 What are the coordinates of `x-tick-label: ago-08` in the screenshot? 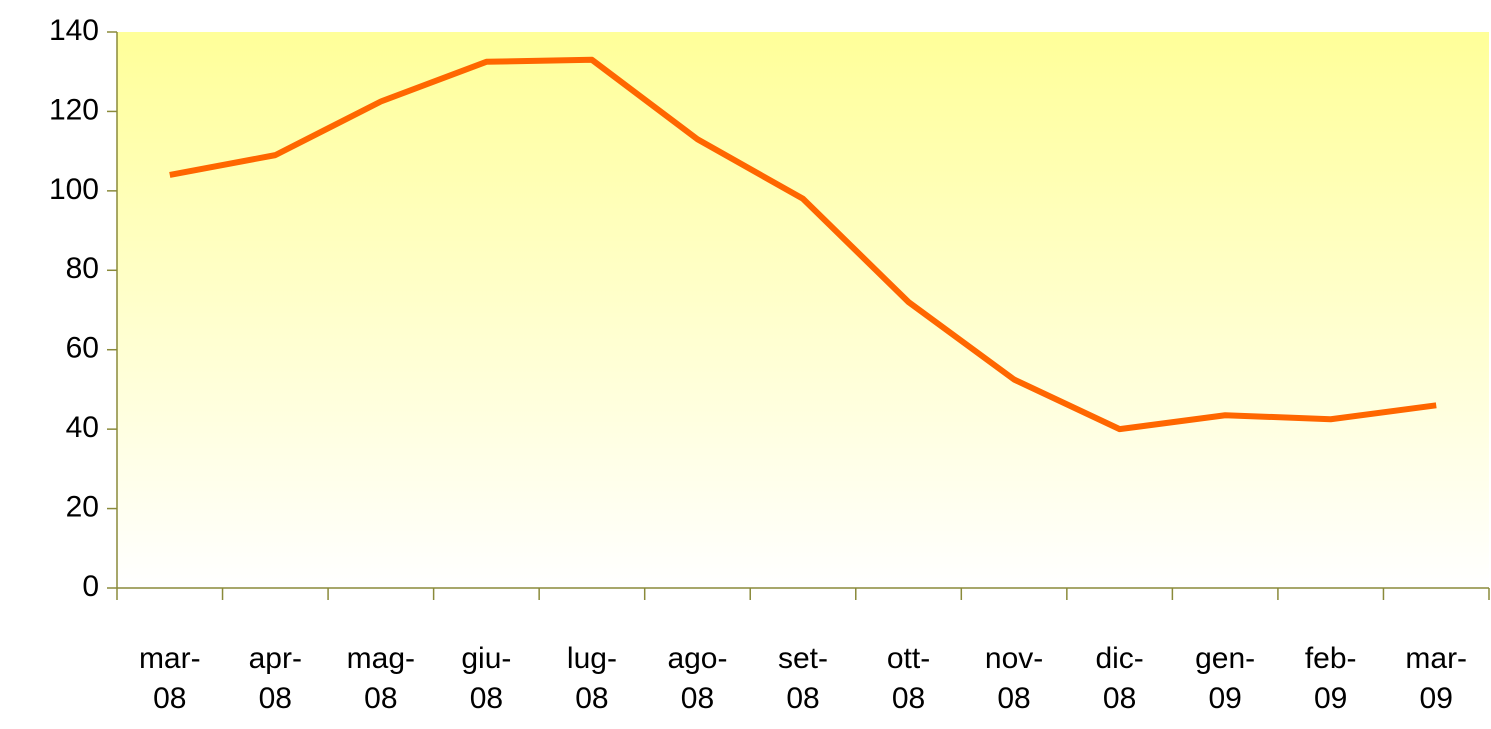 It's located at (697, 678).